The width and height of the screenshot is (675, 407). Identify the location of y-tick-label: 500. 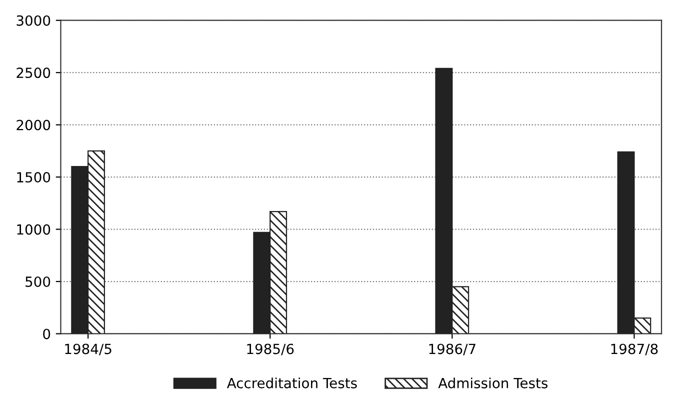
(38, 281).